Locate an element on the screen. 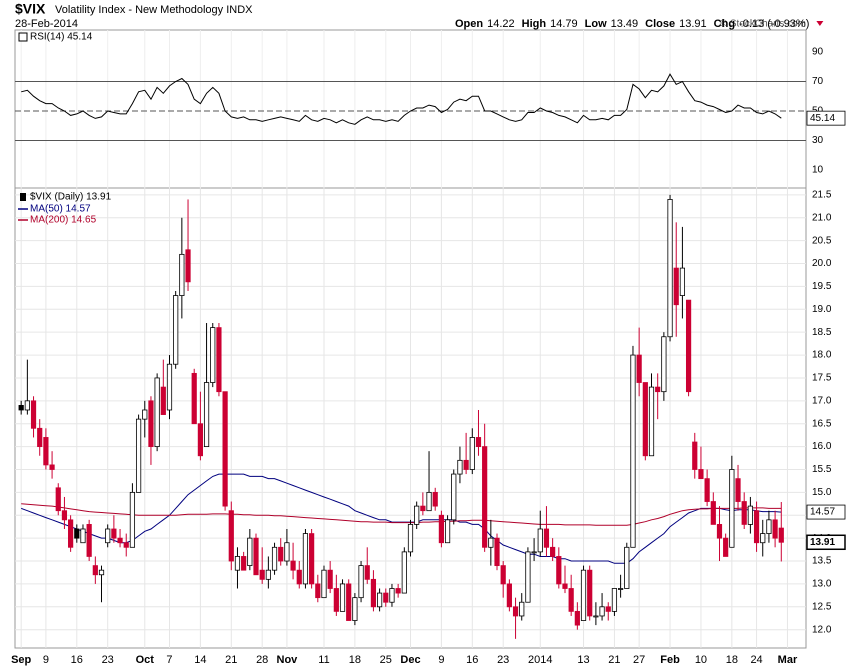  x-tick-label: Sep is located at coordinates (21, 660).